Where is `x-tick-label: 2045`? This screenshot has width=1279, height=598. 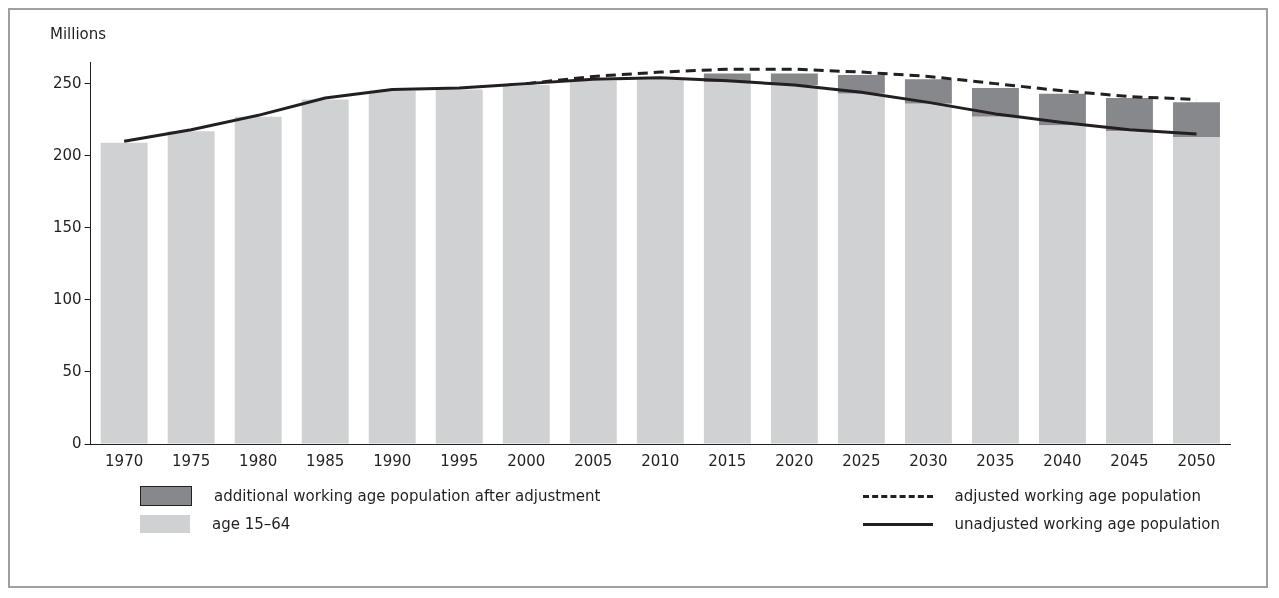 x-tick-label: 2045 is located at coordinates (1129, 460).